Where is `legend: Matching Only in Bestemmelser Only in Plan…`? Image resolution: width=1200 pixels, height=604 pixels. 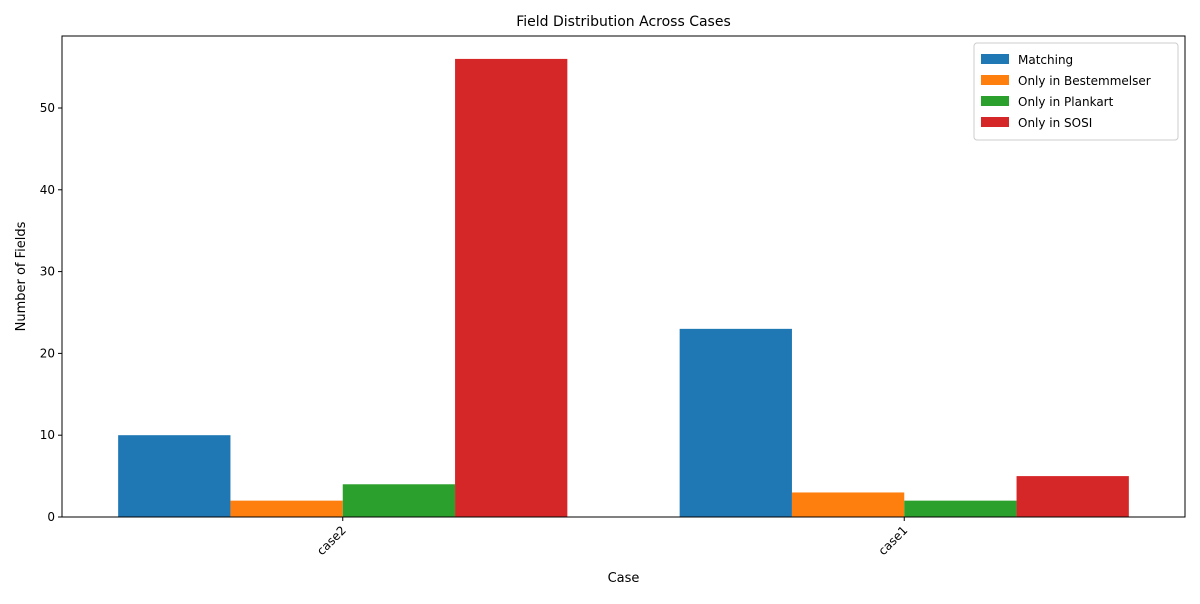
legend: Matching Only in Bestemmelser Only in Plan… is located at coordinates (1076, 91).